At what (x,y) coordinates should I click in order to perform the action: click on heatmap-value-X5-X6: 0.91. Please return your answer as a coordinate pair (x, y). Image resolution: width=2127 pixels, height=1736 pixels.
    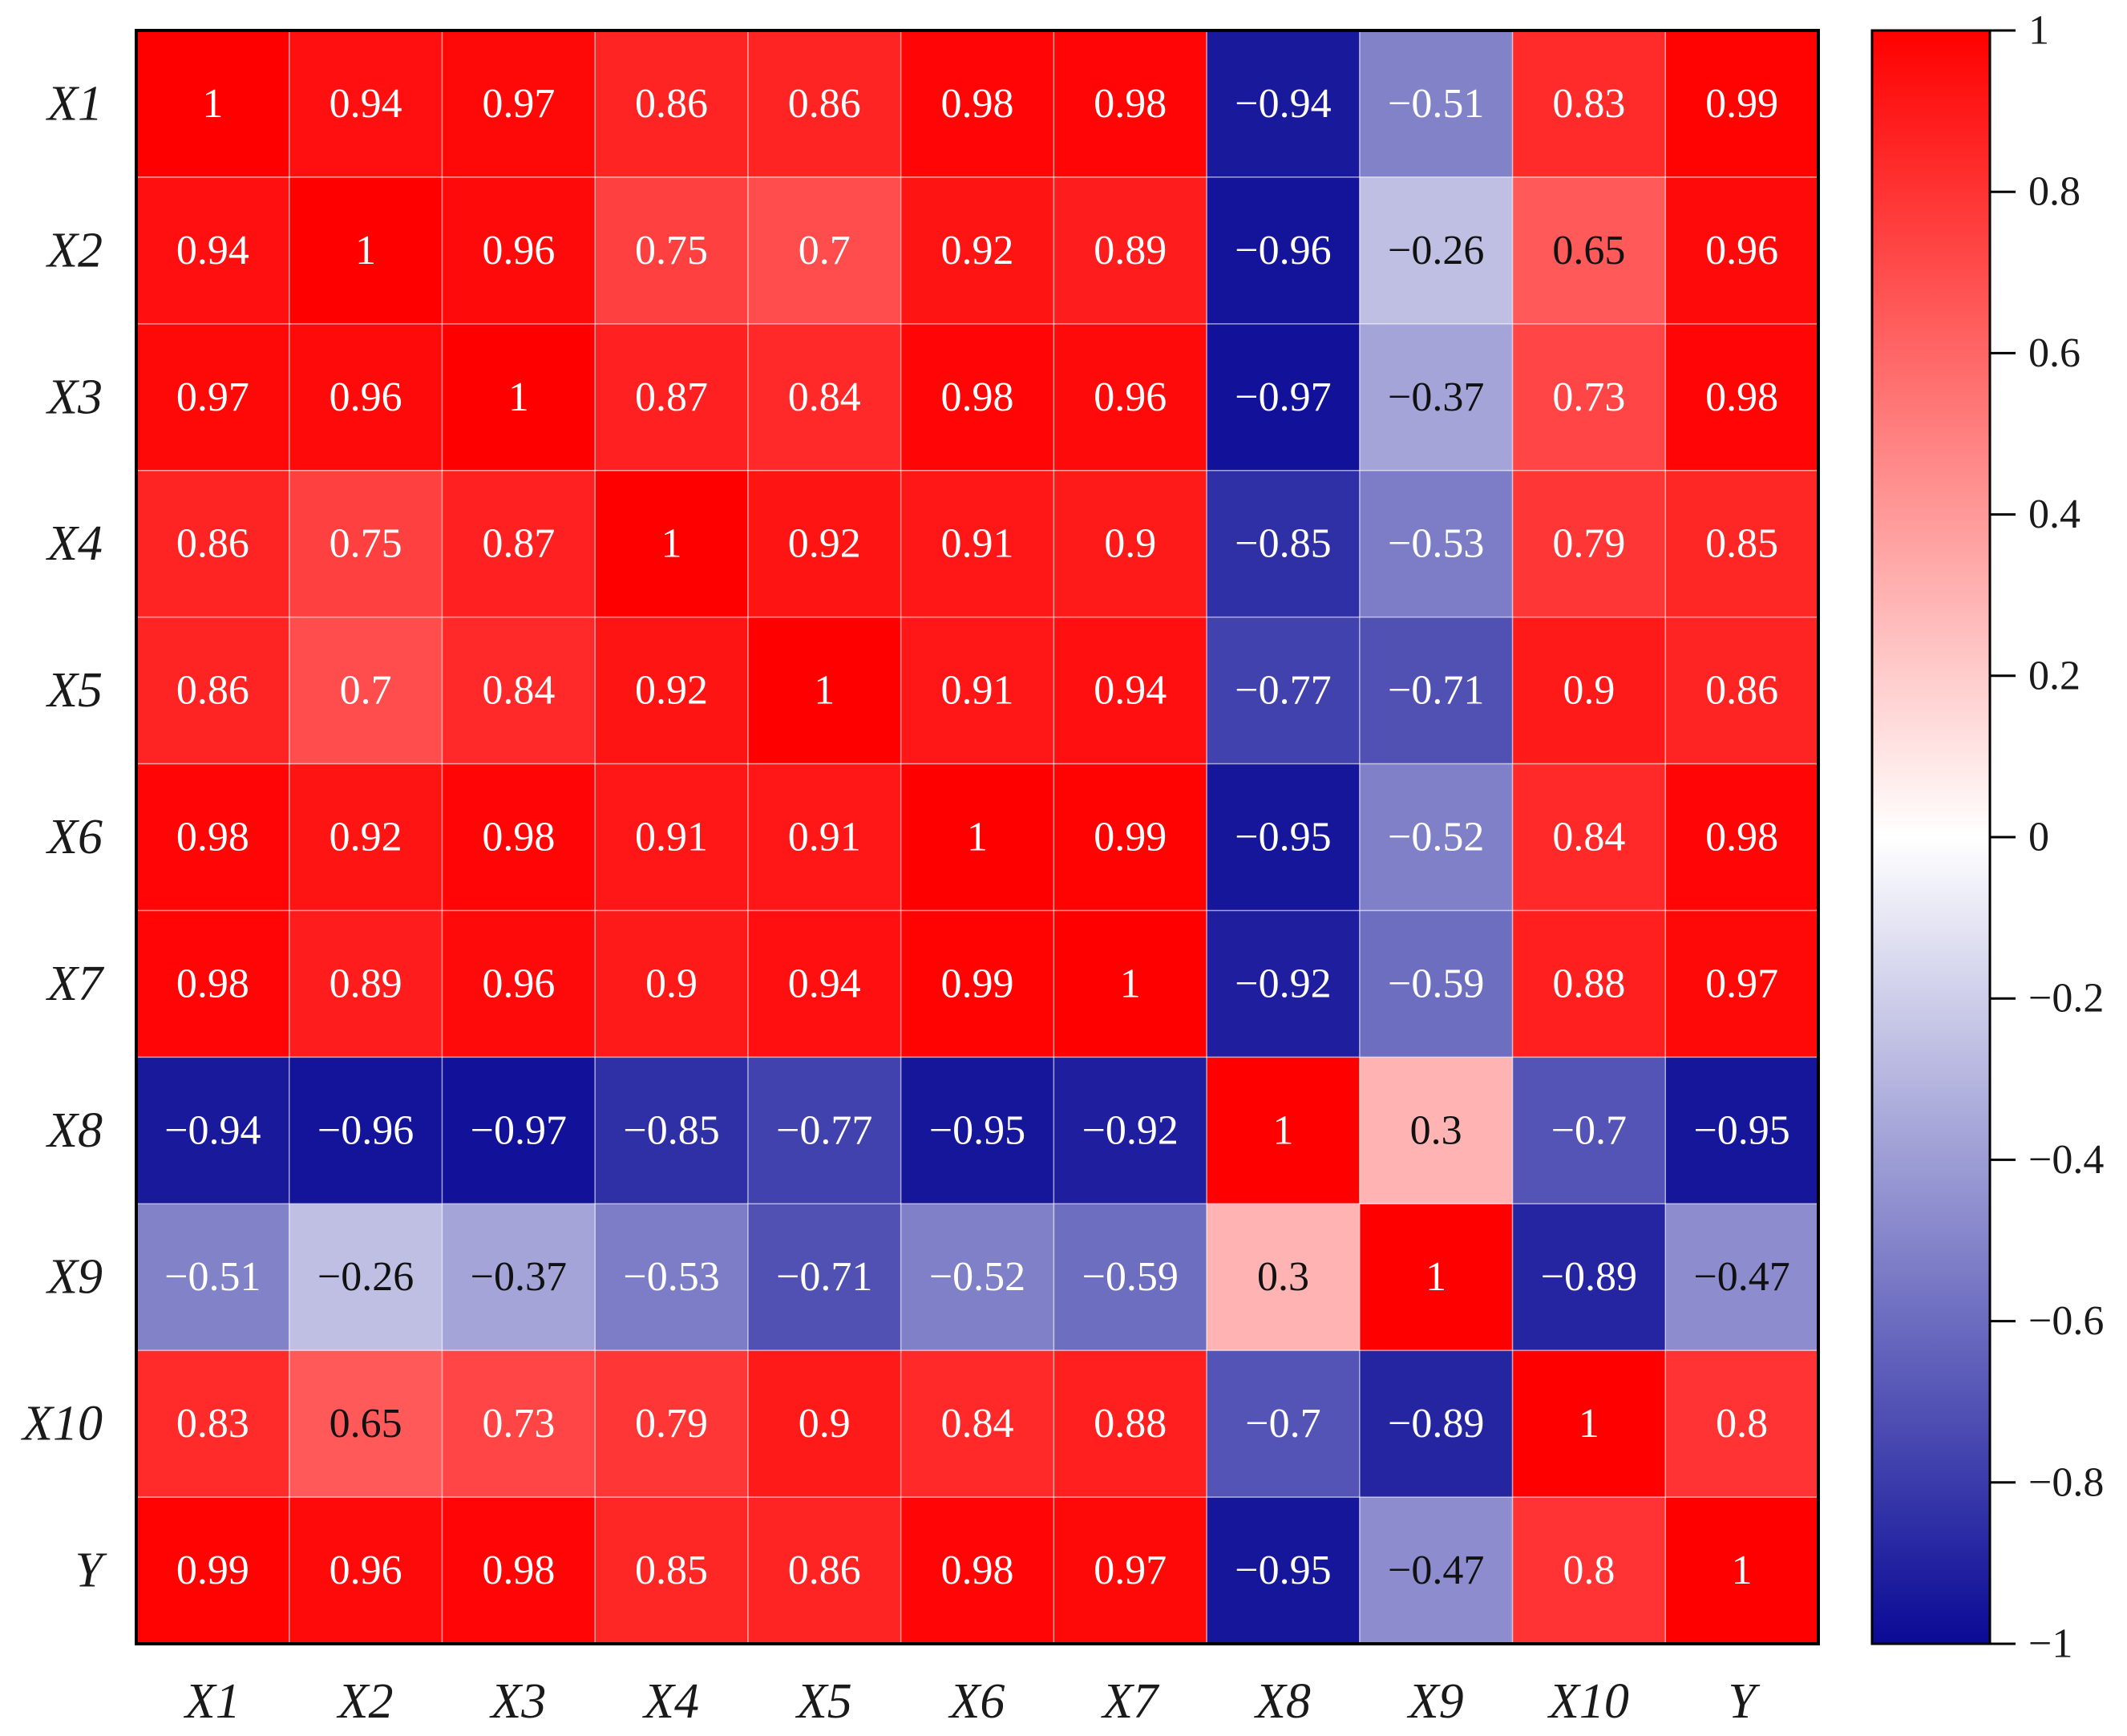
    Looking at the image, I should click on (977, 691).